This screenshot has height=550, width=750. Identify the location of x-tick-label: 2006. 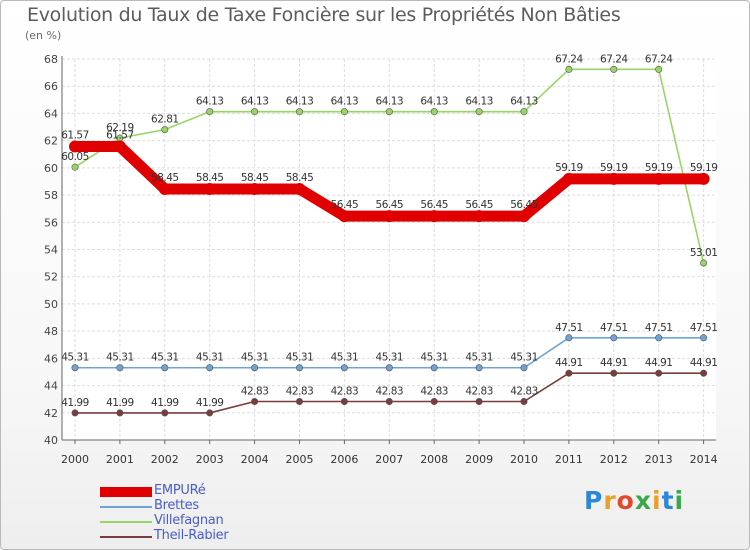
(344, 459).